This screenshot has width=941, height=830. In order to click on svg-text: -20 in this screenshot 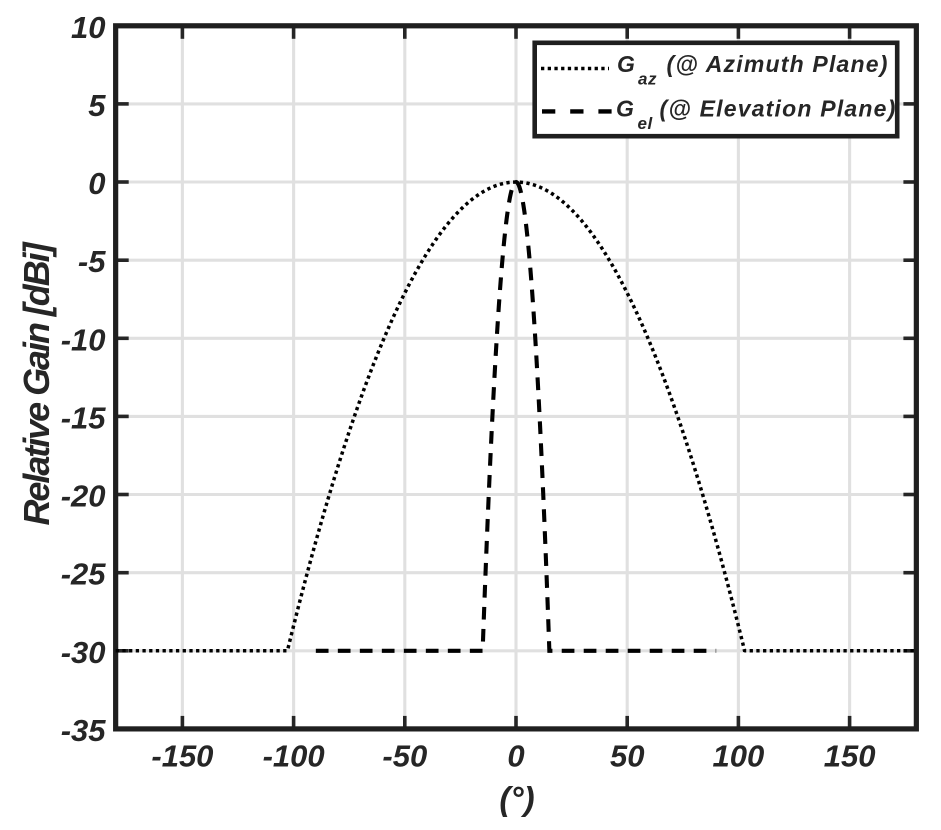, I will do `click(83, 496)`.